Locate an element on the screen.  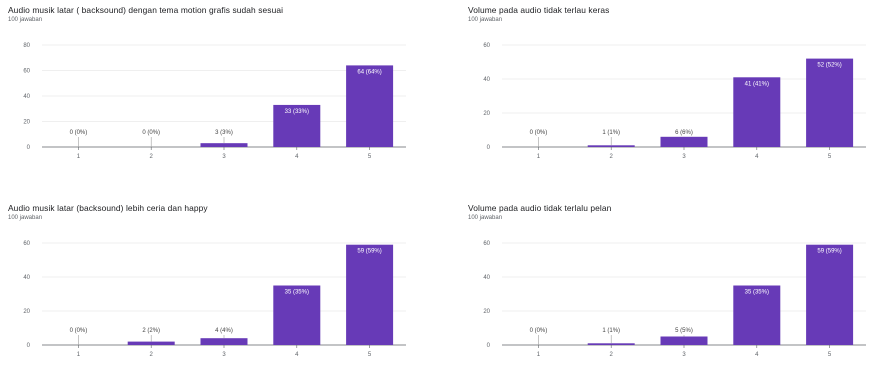
data-label: 5 (5%) is located at coordinates (684, 331).